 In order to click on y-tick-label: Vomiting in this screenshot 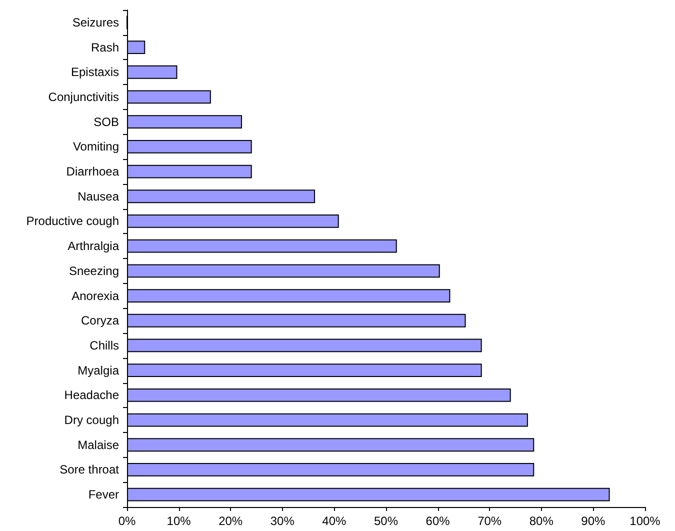, I will do `click(95, 147)`.